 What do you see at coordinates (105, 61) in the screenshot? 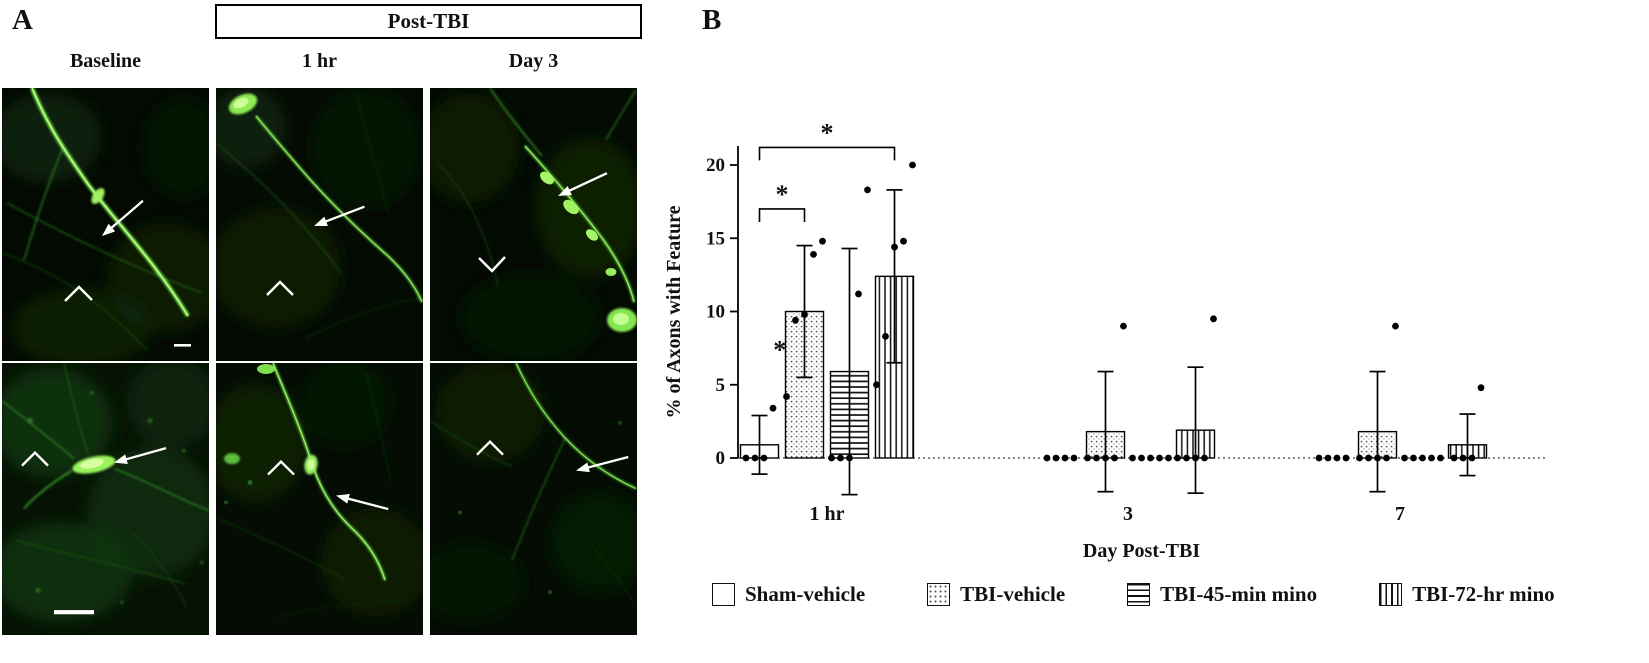
I see `column-label-baseline: Baseline` at bounding box center [105, 61].